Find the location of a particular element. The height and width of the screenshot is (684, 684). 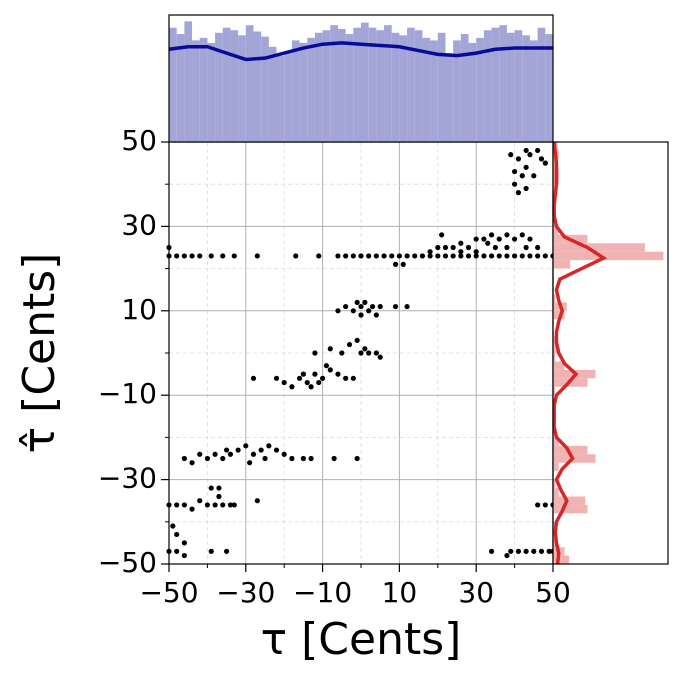

y-tick-label: −50 is located at coordinates (127, 562).